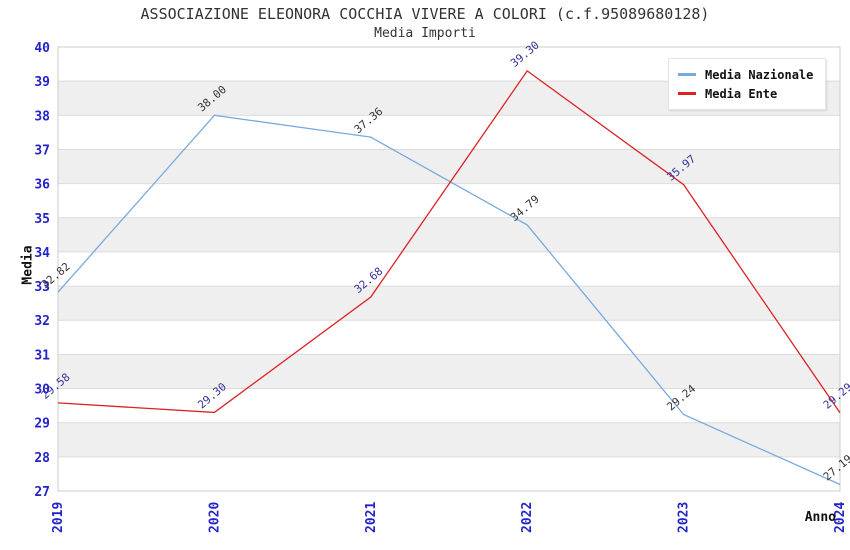  What do you see at coordinates (759, 74) in the screenshot?
I see `legend-label: Media Nazionale` at bounding box center [759, 74].